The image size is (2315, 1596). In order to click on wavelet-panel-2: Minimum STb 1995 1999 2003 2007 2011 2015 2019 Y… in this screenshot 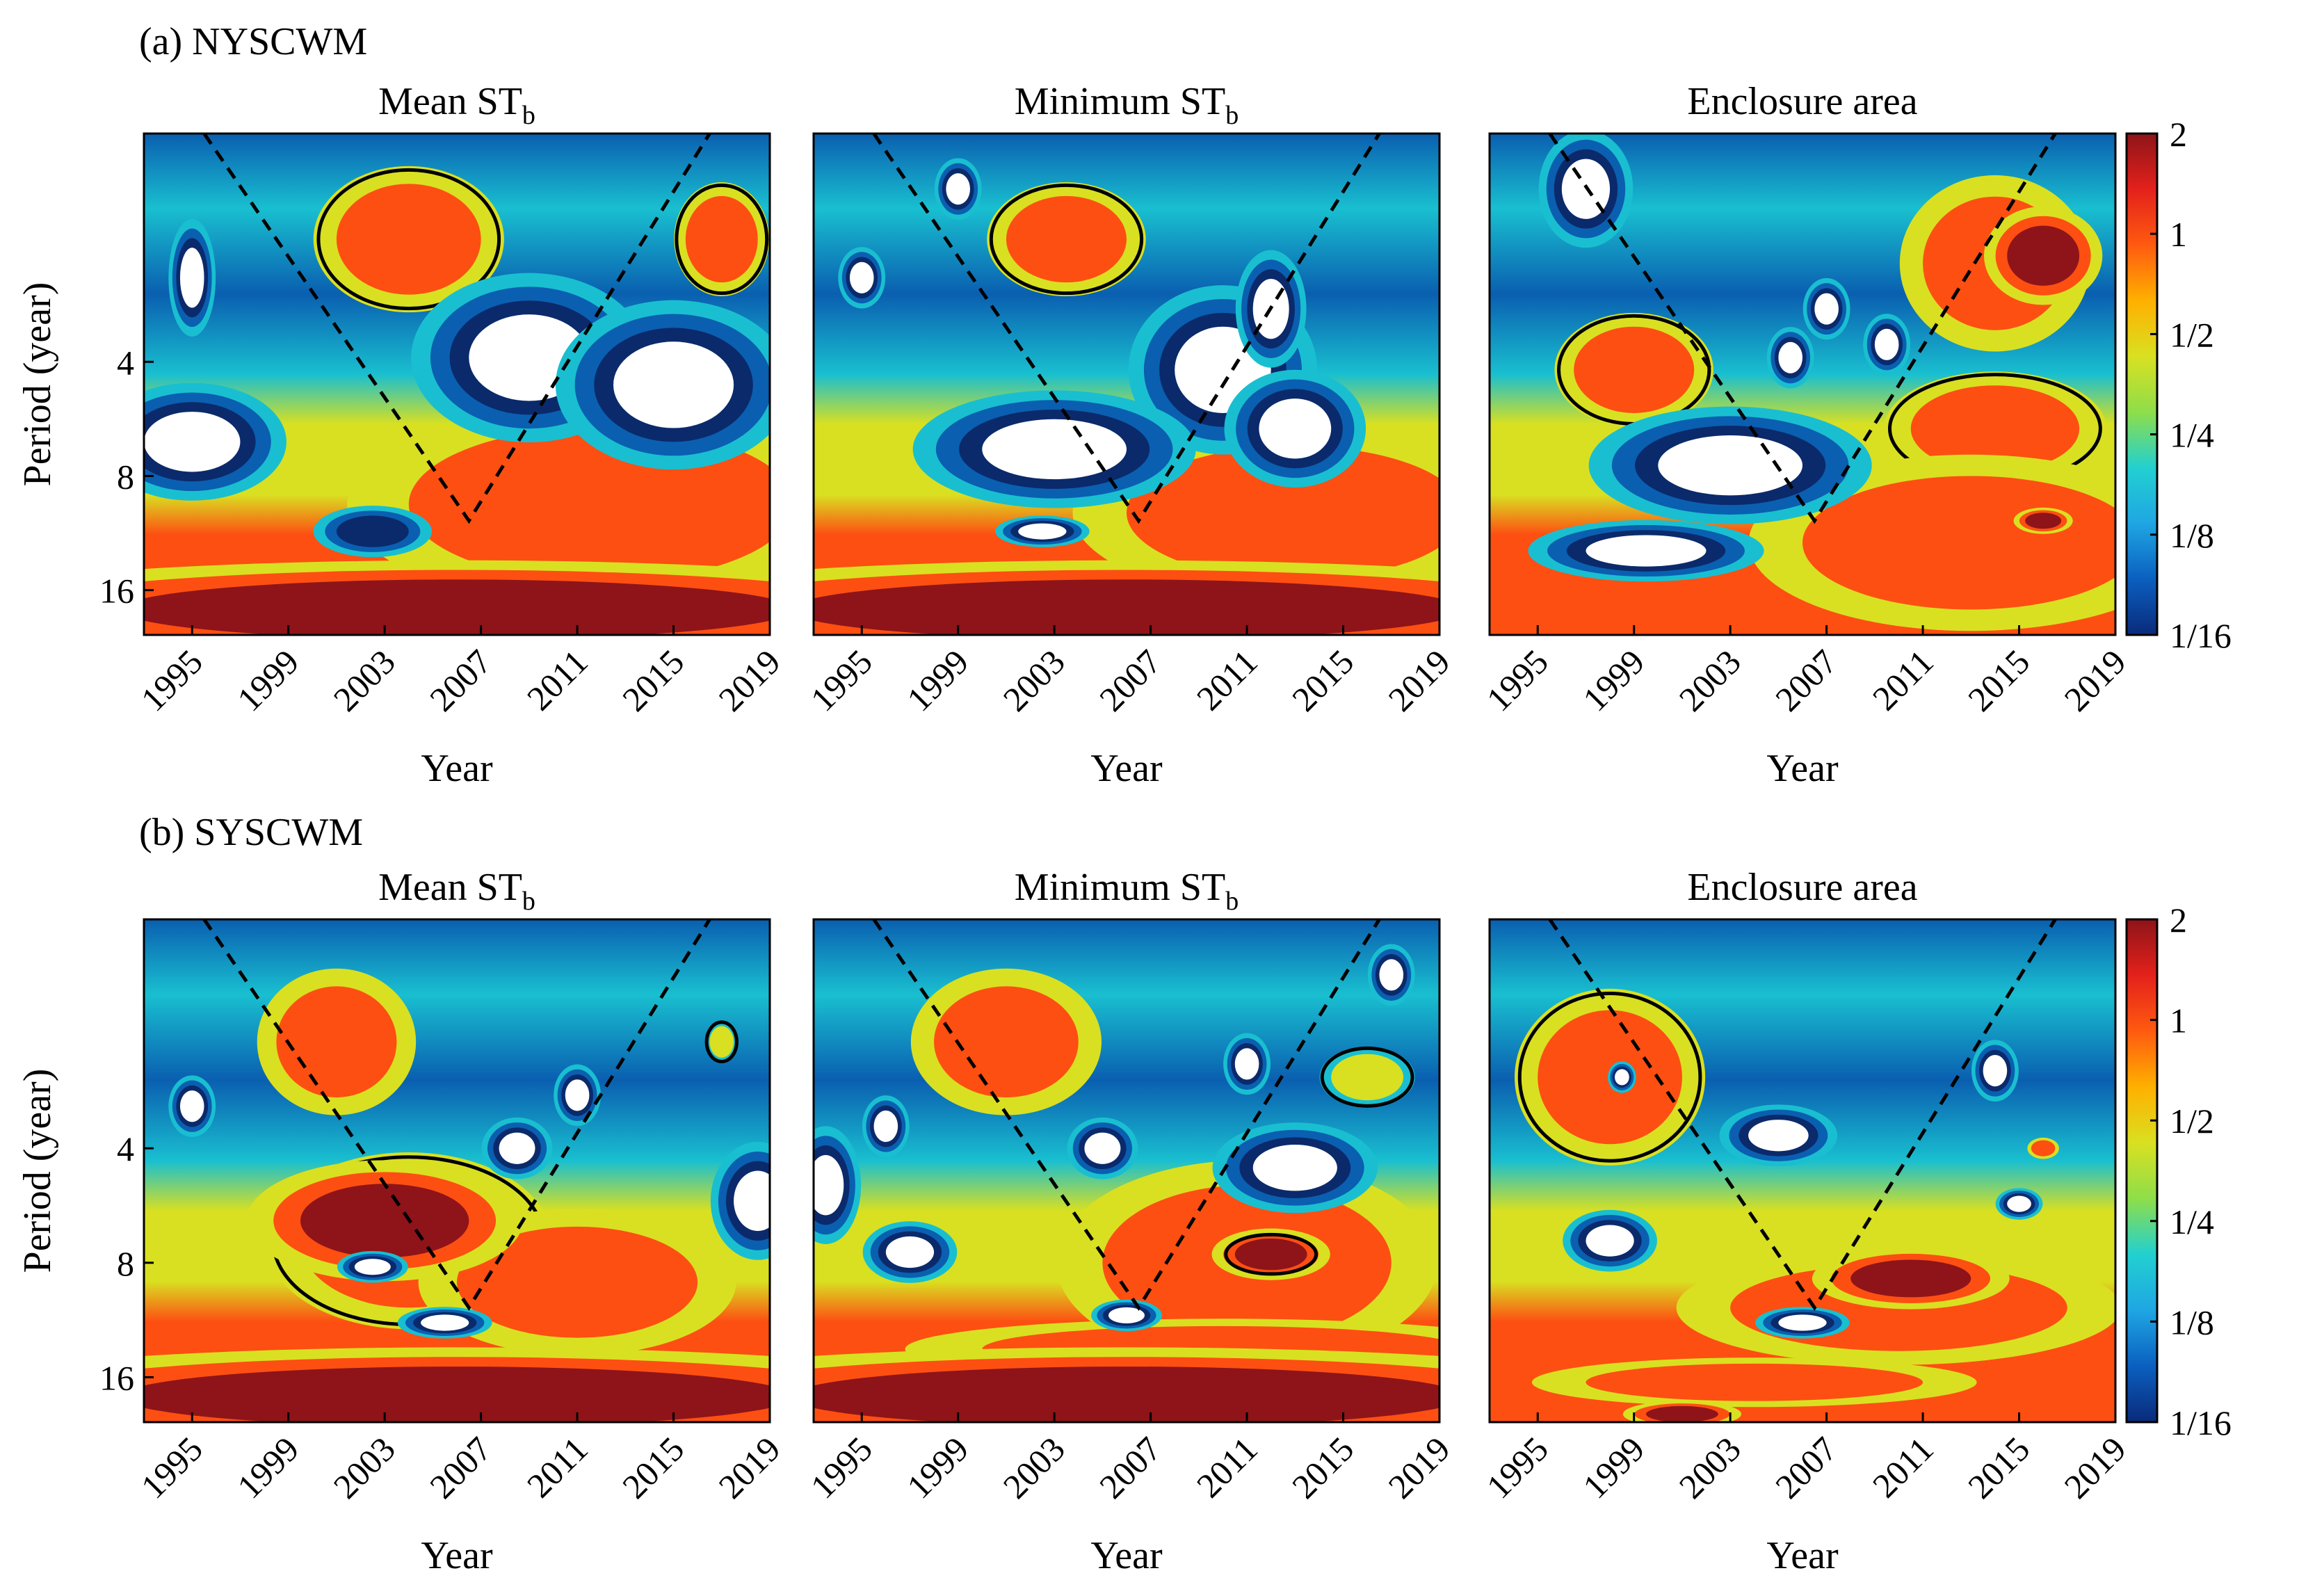, I will do `click(1130, 435)`.